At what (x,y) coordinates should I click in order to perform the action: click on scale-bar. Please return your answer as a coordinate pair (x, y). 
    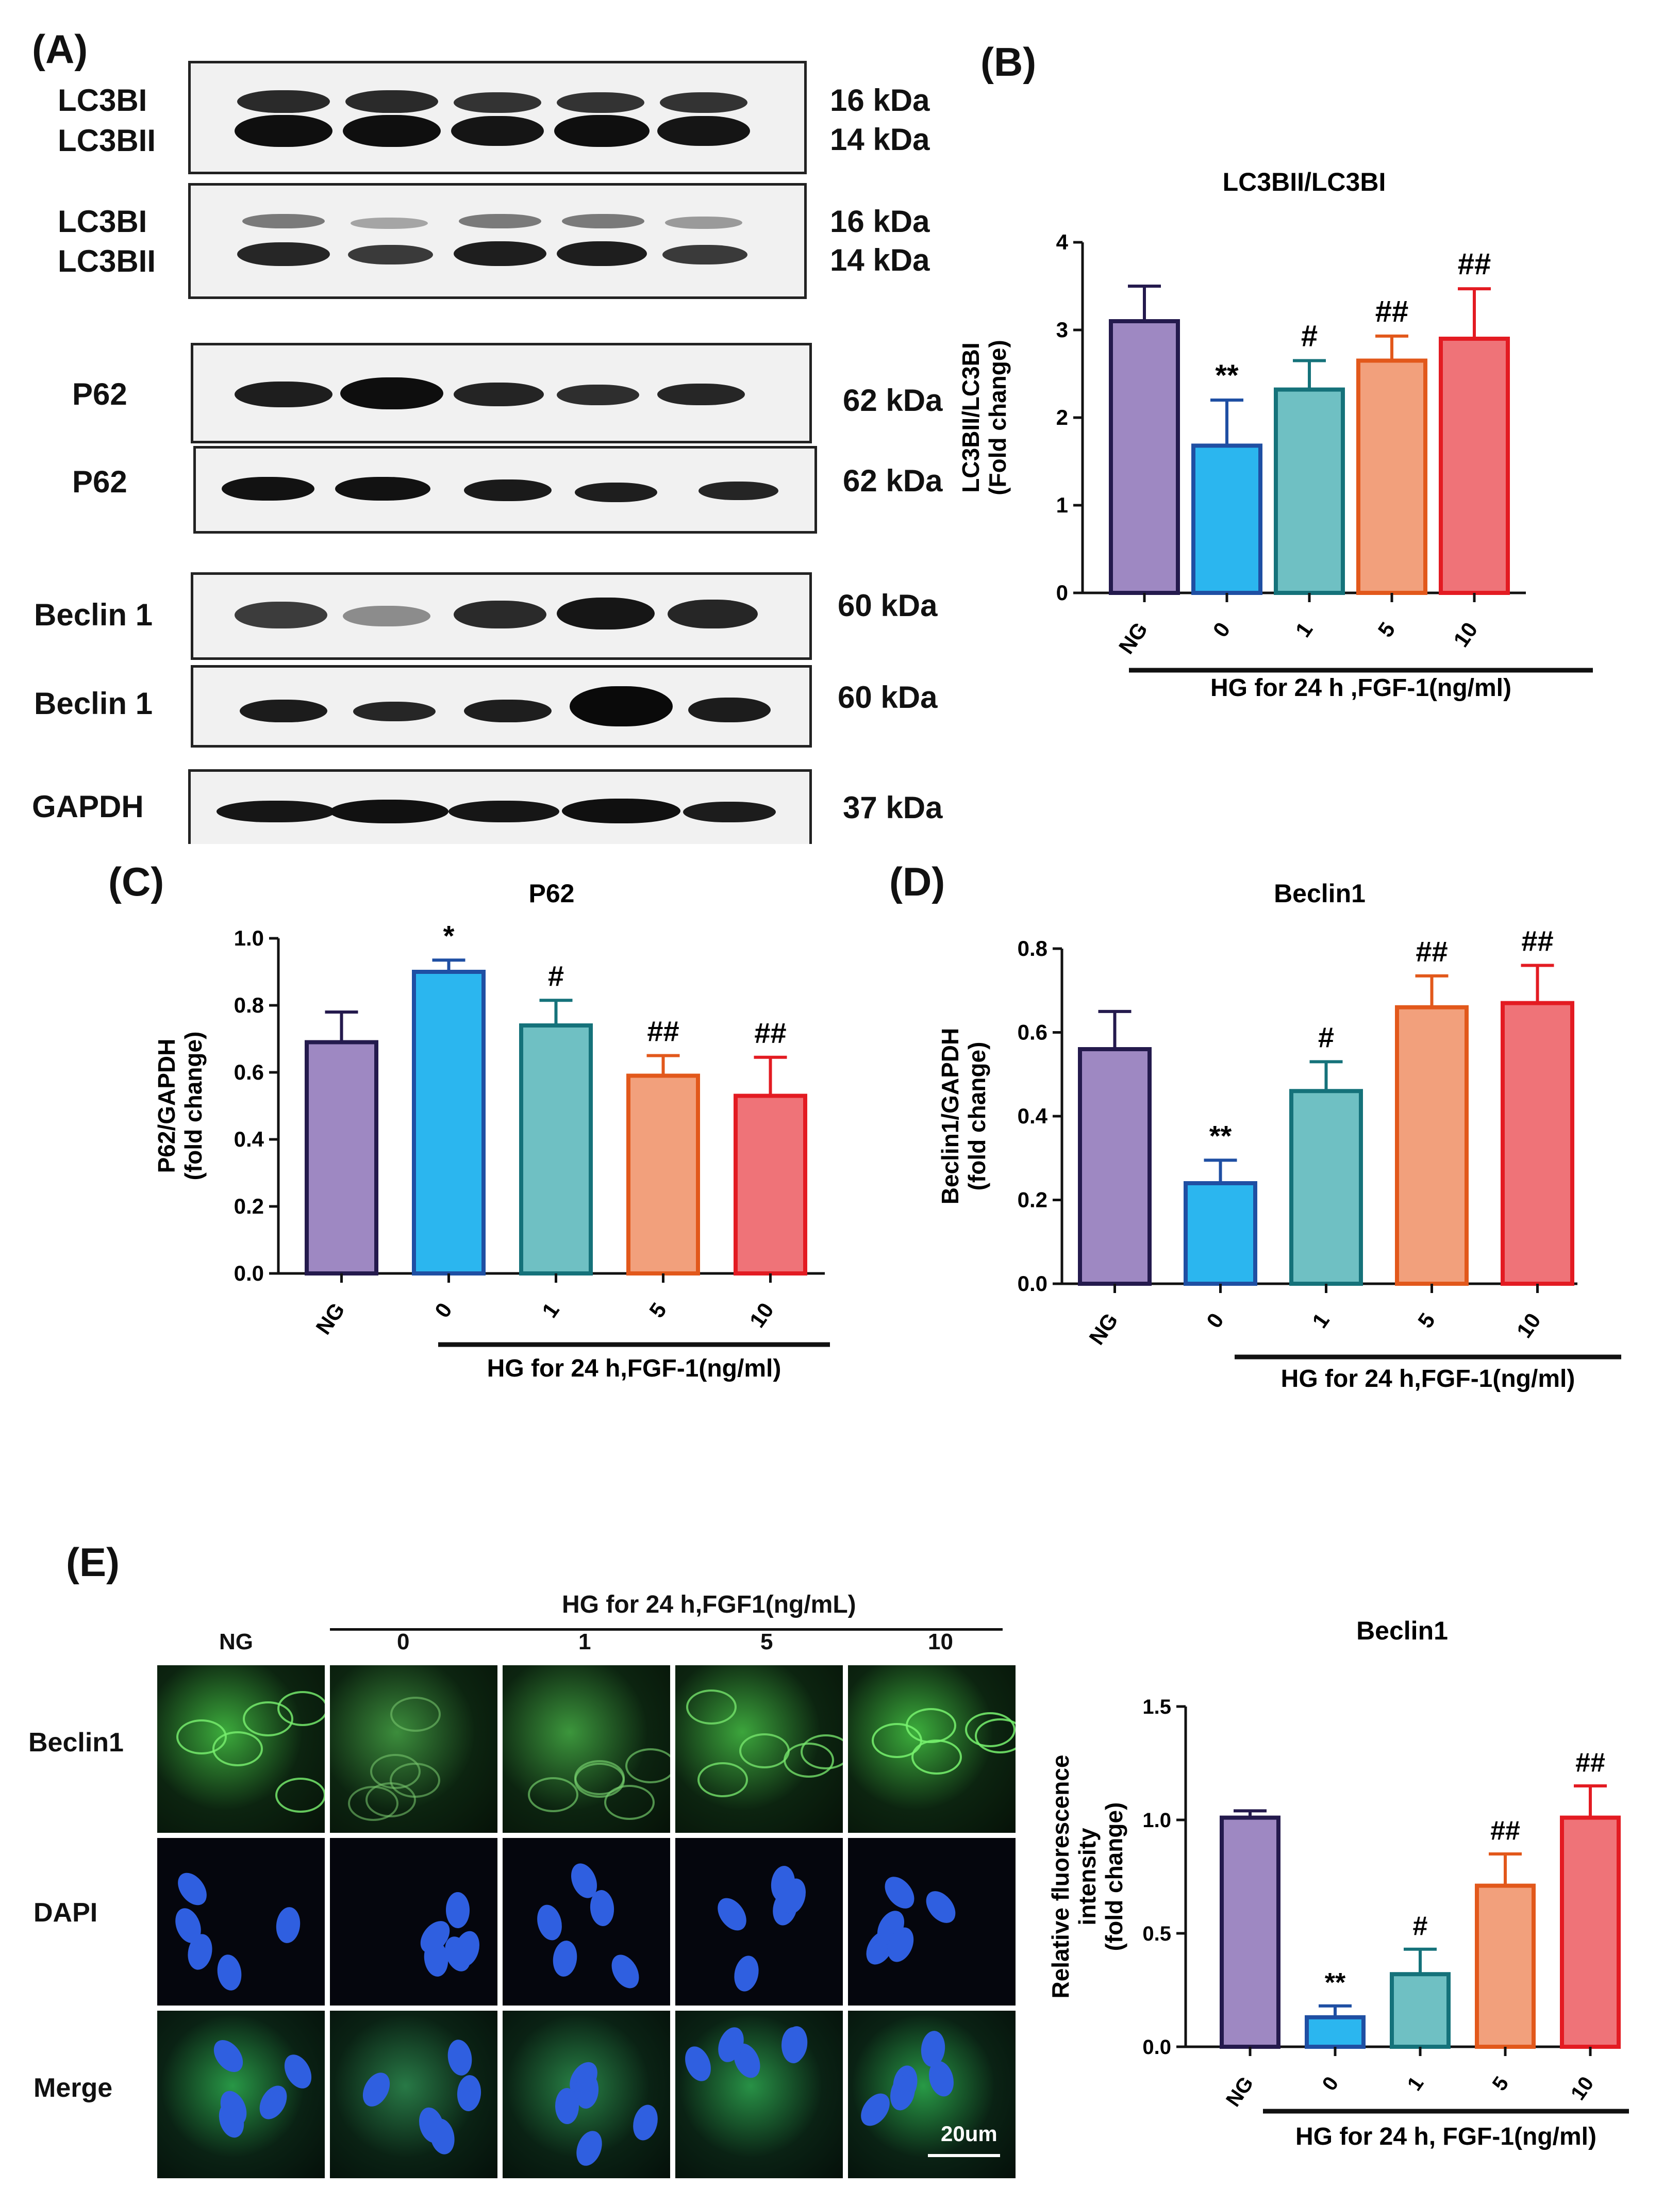
    Looking at the image, I should click on (964, 2155).